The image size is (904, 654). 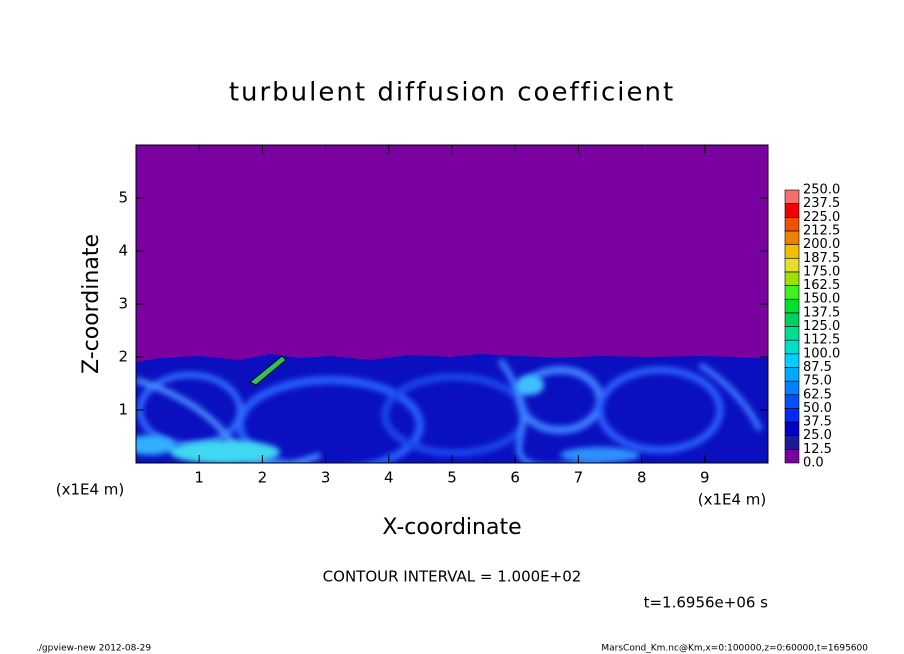 I want to click on x-tick-label: 3, so click(x=326, y=478).